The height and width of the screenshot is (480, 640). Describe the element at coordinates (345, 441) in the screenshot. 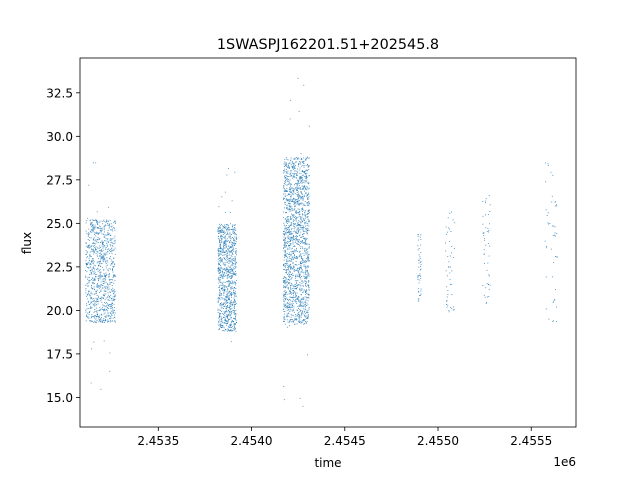

I see `x-tick-label: 2.4545` at that location.